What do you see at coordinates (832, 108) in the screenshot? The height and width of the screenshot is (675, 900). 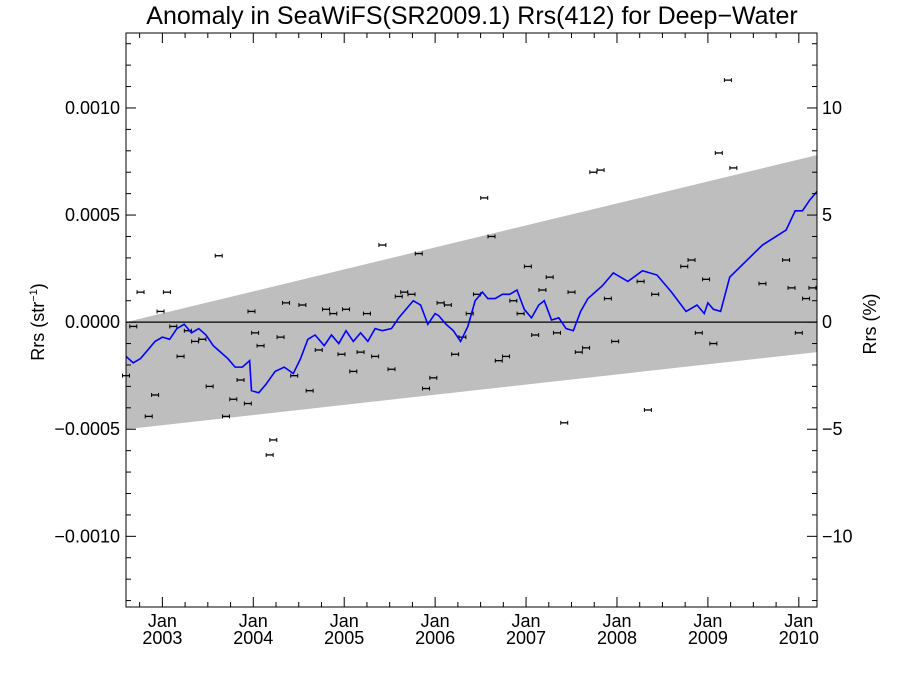 I see `y2-tick-label: 10` at bounding box center [832, 108].